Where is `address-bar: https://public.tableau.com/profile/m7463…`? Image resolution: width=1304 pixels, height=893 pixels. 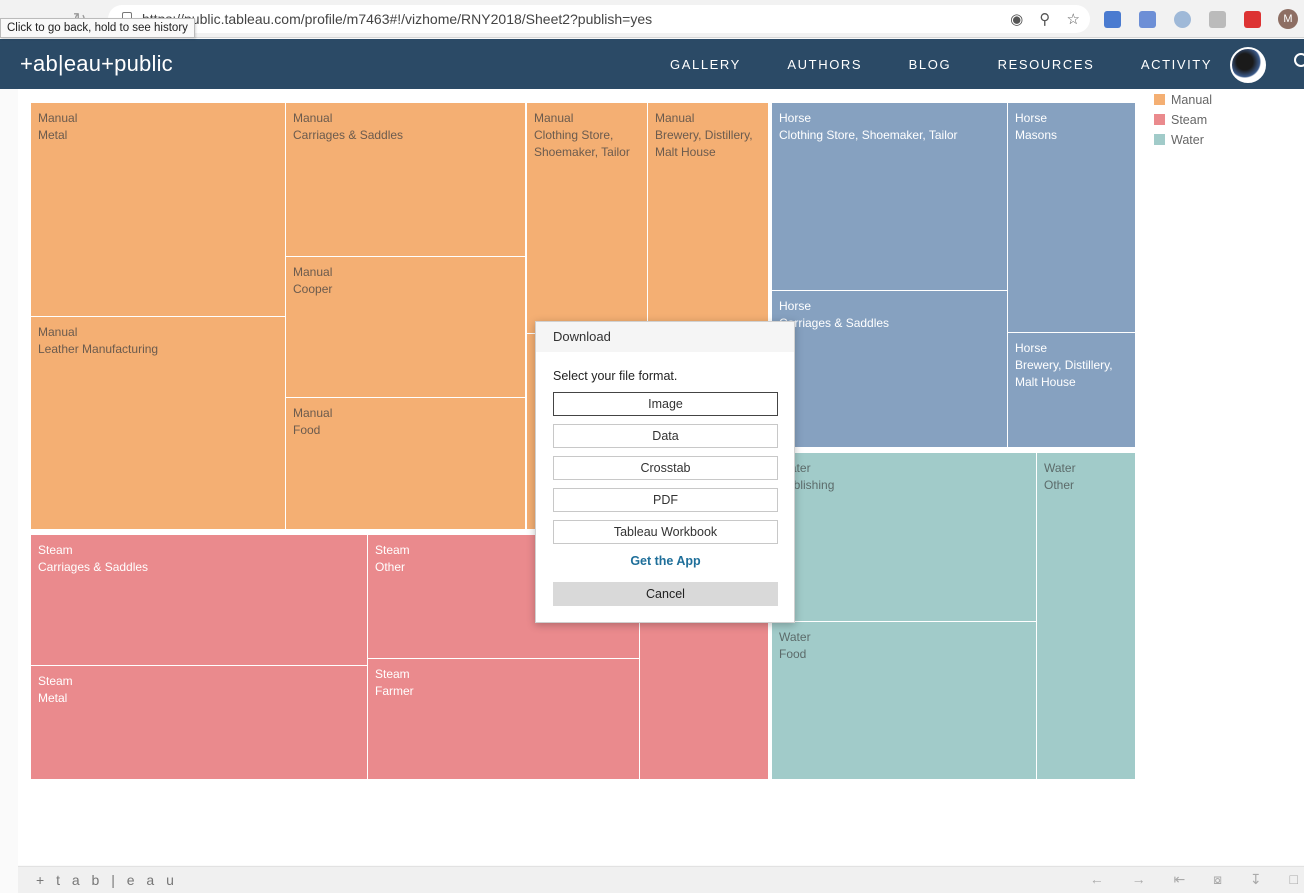 address-bar: https://public.tableau.com/profile/m7463… is located at coordinates (599, 19).